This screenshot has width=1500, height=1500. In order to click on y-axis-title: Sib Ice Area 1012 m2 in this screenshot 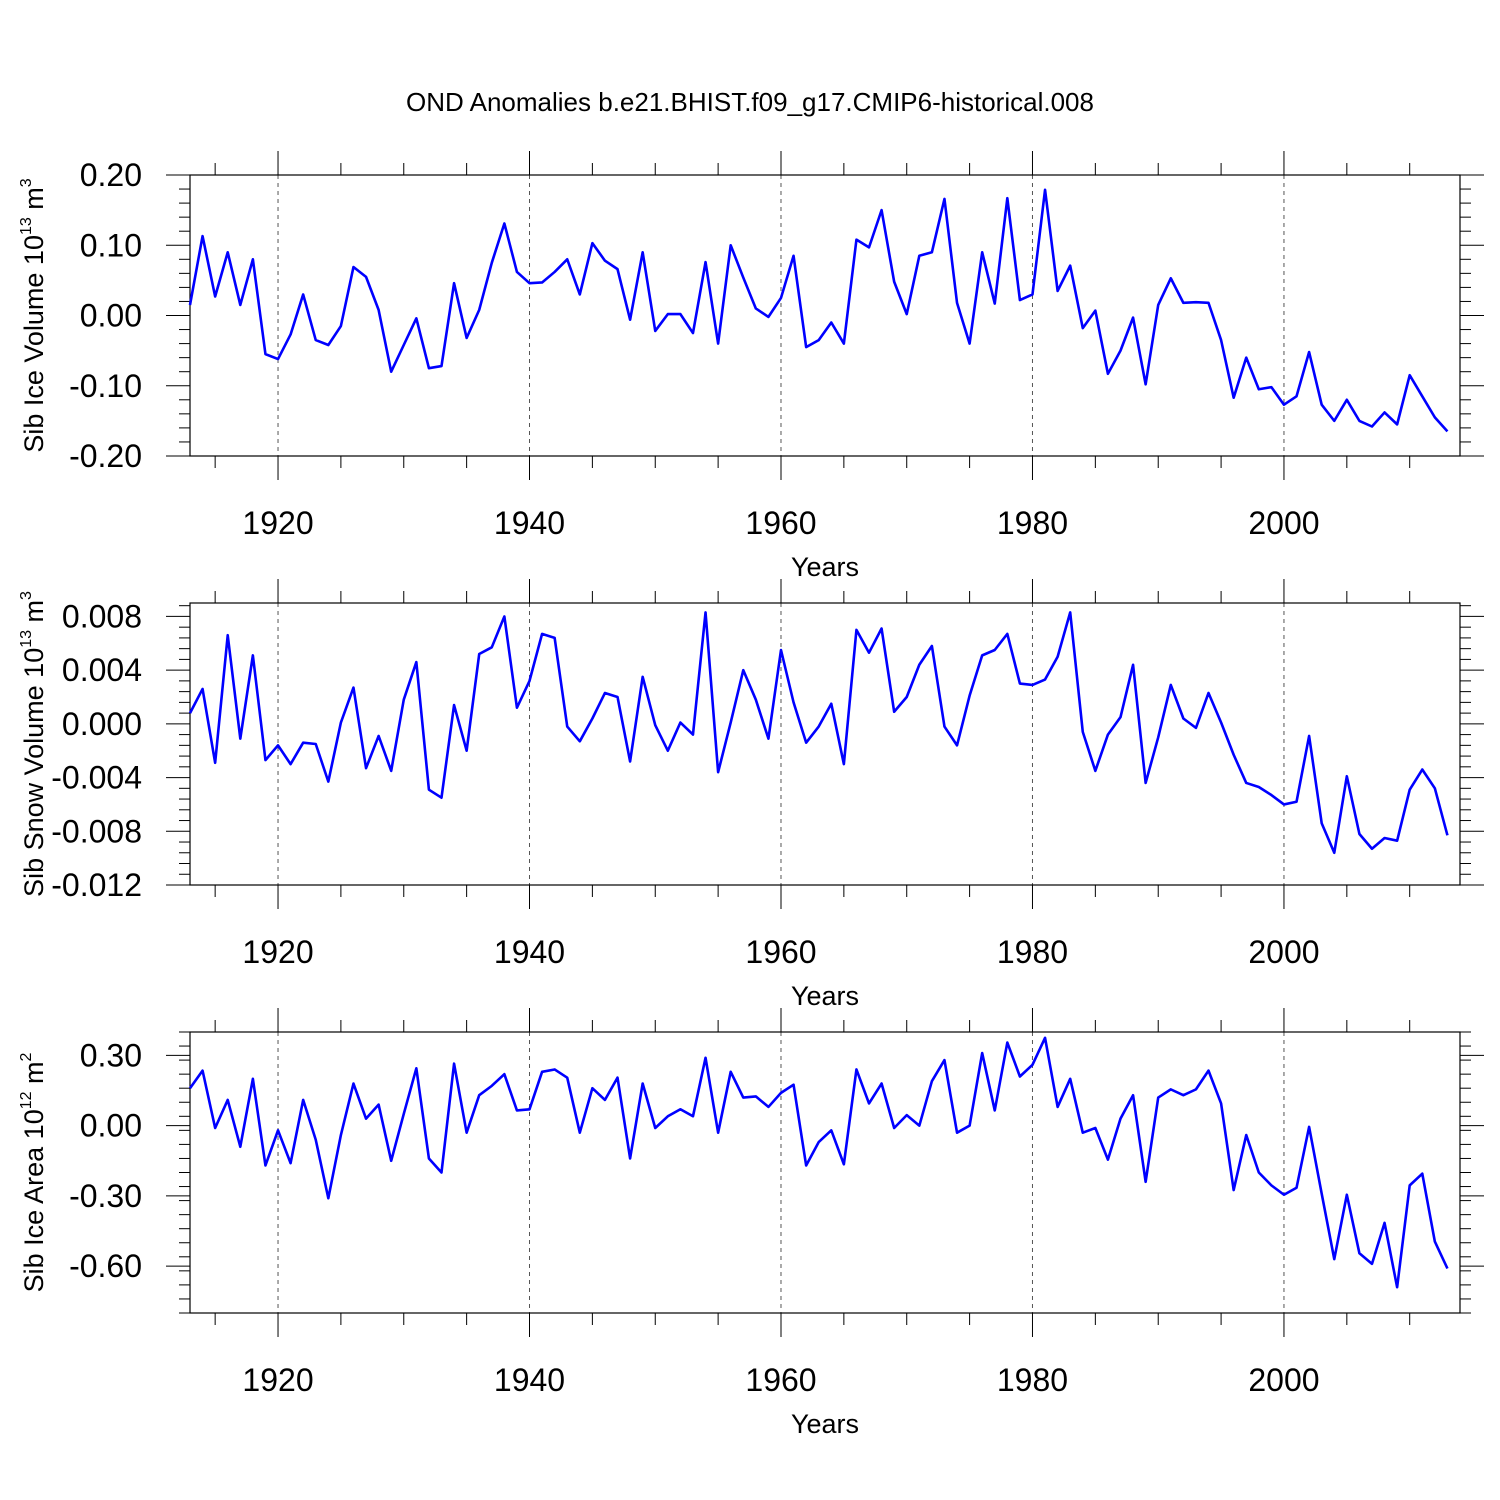, I will do `click(33, 1172)`.